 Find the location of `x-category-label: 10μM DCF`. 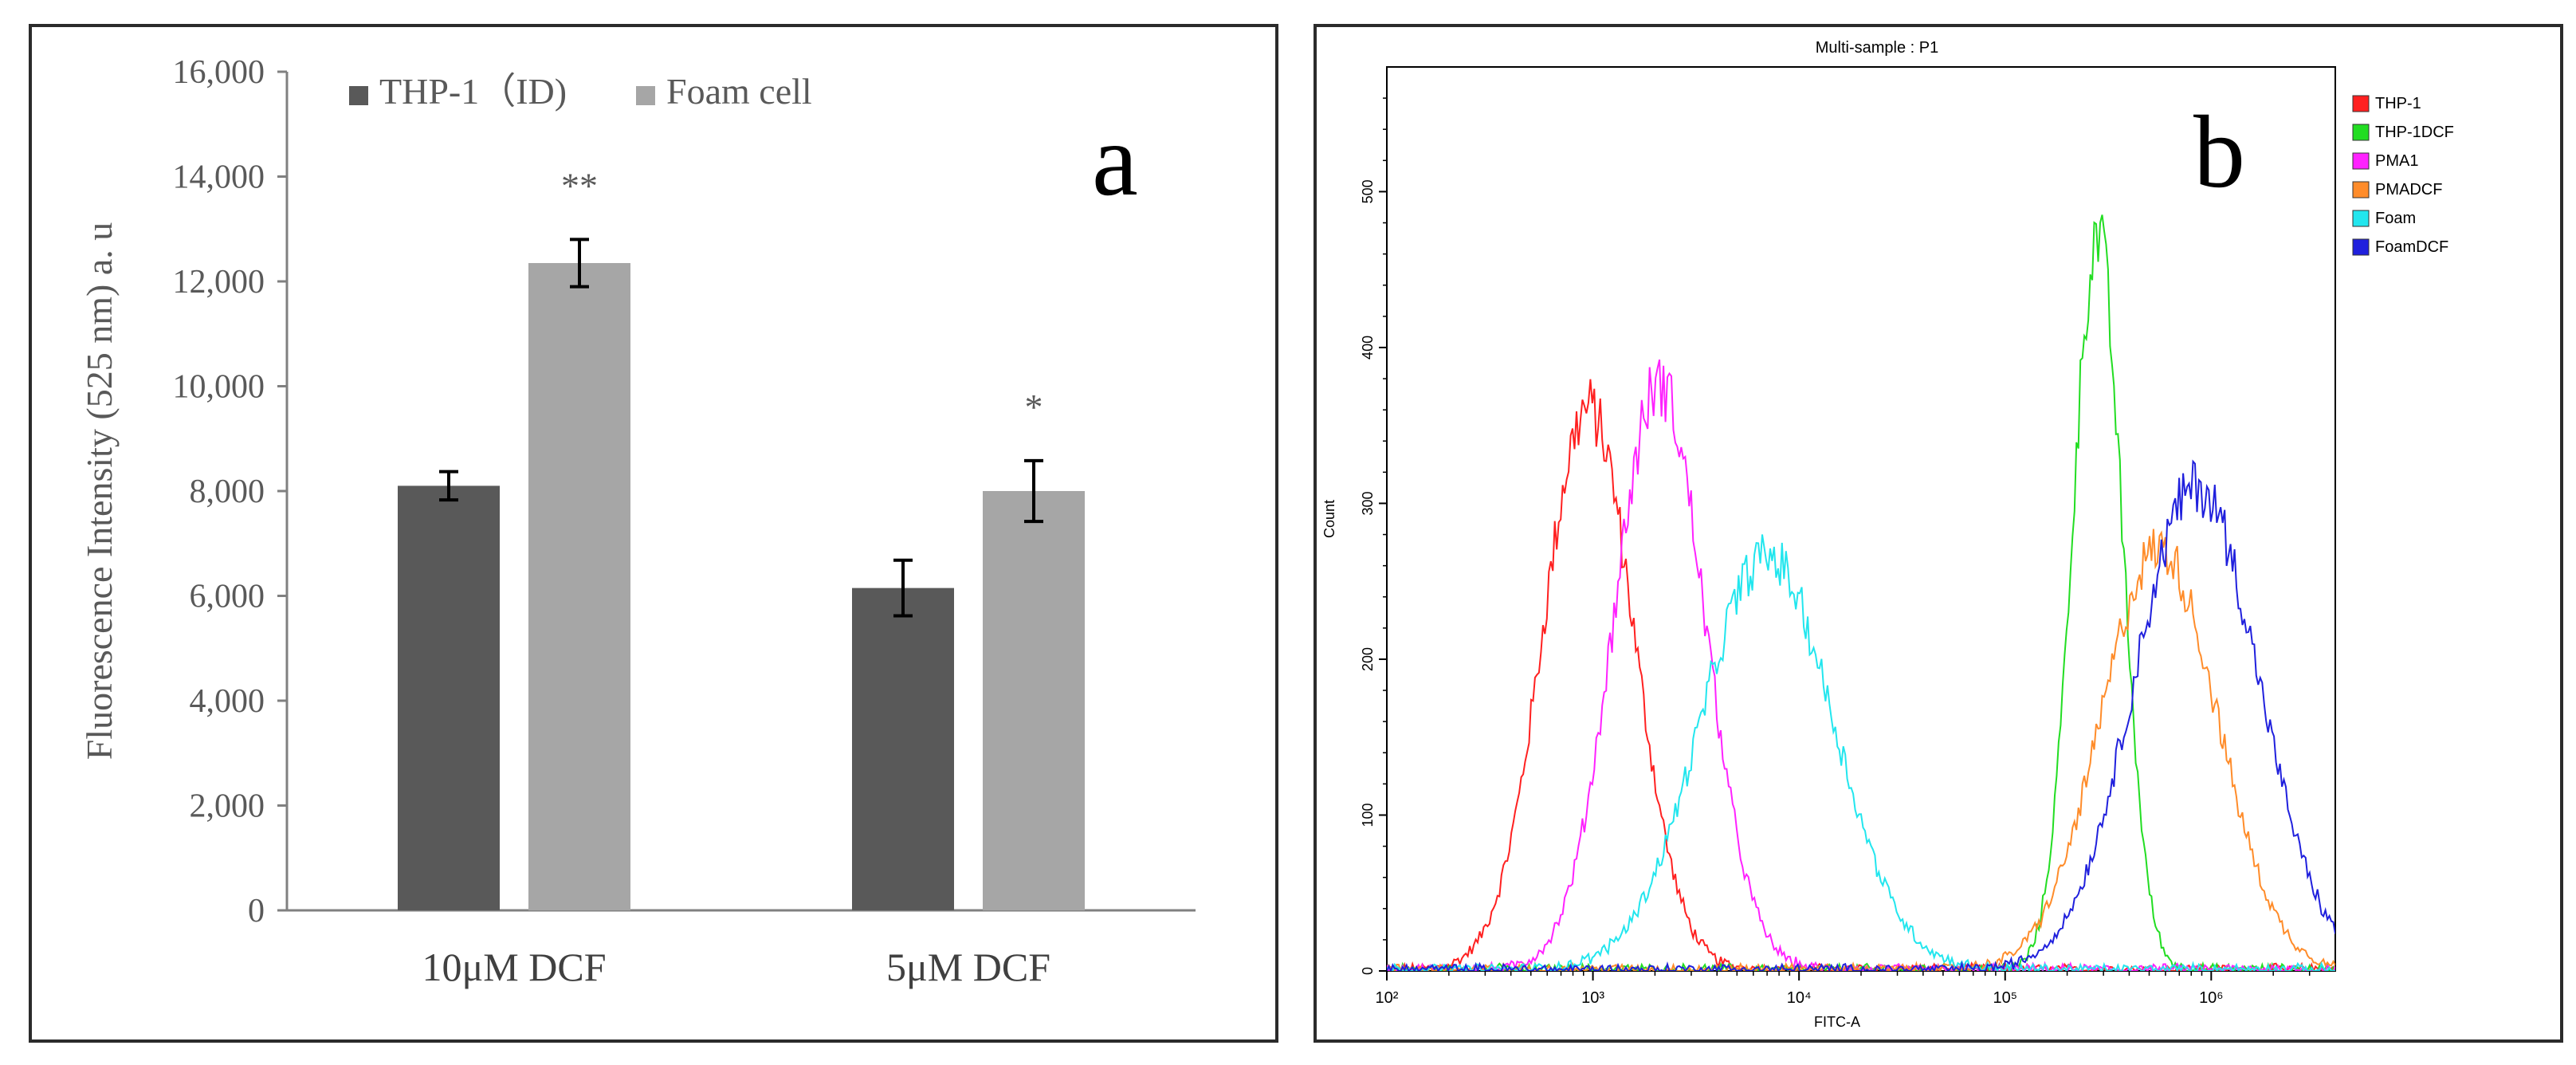

x-category-label: 10μM DCF is located at coordinates (514, 967).